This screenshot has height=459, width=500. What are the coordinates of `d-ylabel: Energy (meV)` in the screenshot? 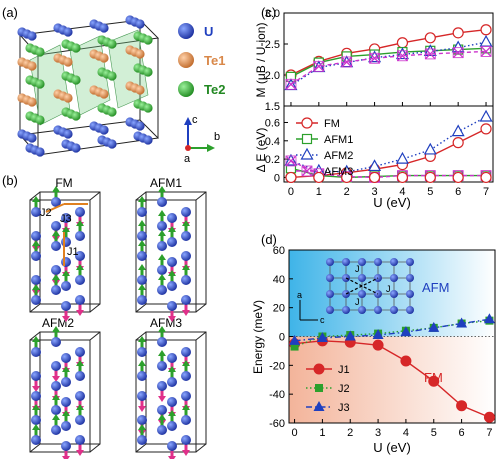 It's located at (258, 337).